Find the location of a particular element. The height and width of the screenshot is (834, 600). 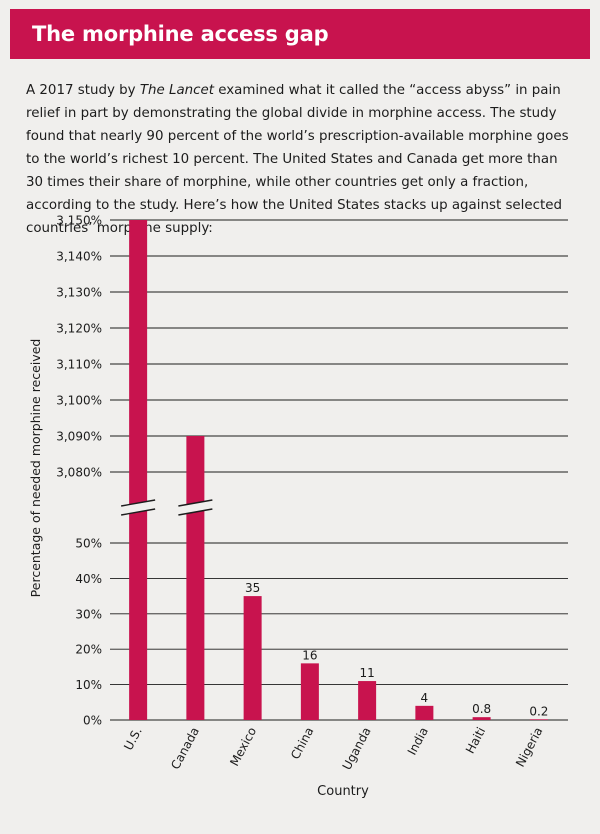

data-label: 11 is located at coordinates (366, 673).